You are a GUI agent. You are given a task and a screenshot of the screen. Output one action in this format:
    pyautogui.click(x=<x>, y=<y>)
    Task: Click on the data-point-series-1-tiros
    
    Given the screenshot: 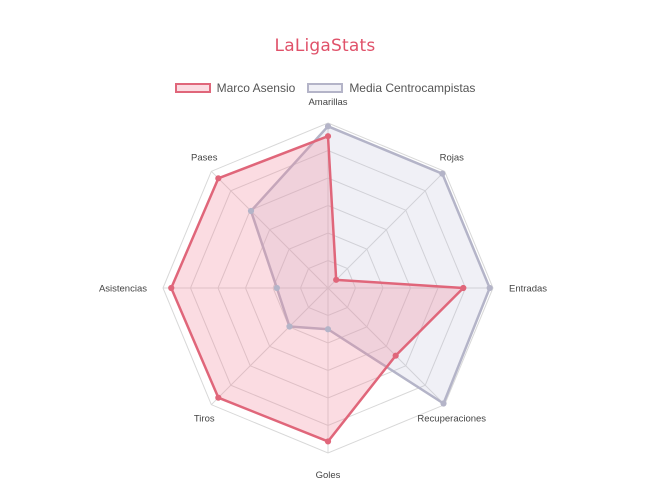 What is the action you would take?
    pyautogui.click(x=218, y=397)
    